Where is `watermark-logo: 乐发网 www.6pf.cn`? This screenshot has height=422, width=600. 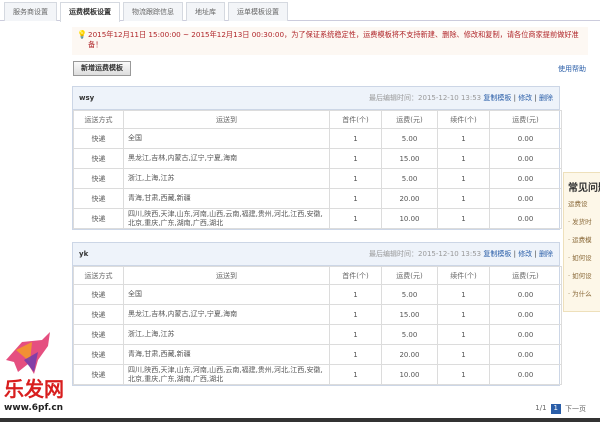 watermark-logo: 乐发网 www.6pf.cn is located at coordinates (34, 372).